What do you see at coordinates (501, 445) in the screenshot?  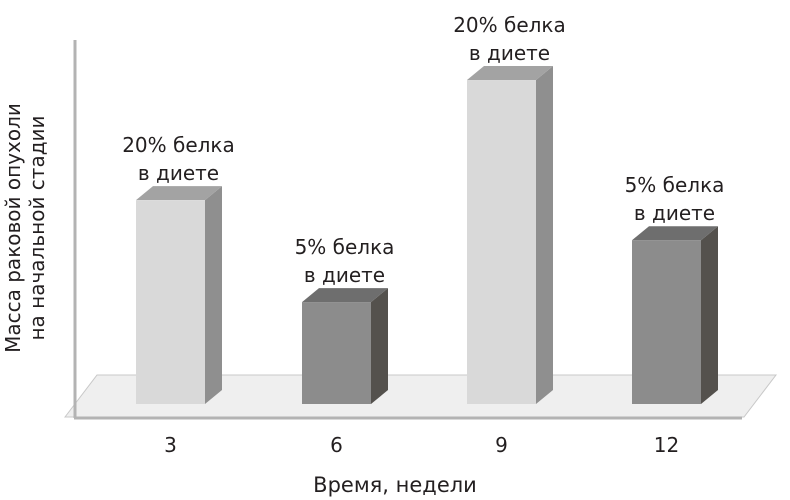 I see `x-tick-label: 9` at bounding box center [501, 445].